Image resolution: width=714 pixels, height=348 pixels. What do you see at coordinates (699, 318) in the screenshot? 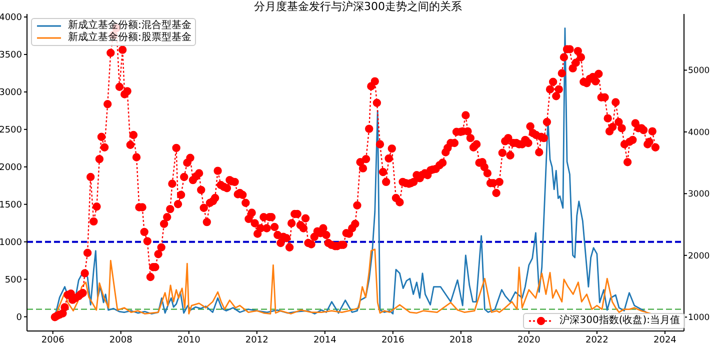
I see `y2-tick-label: 1000` at bounding box center [699, 318].